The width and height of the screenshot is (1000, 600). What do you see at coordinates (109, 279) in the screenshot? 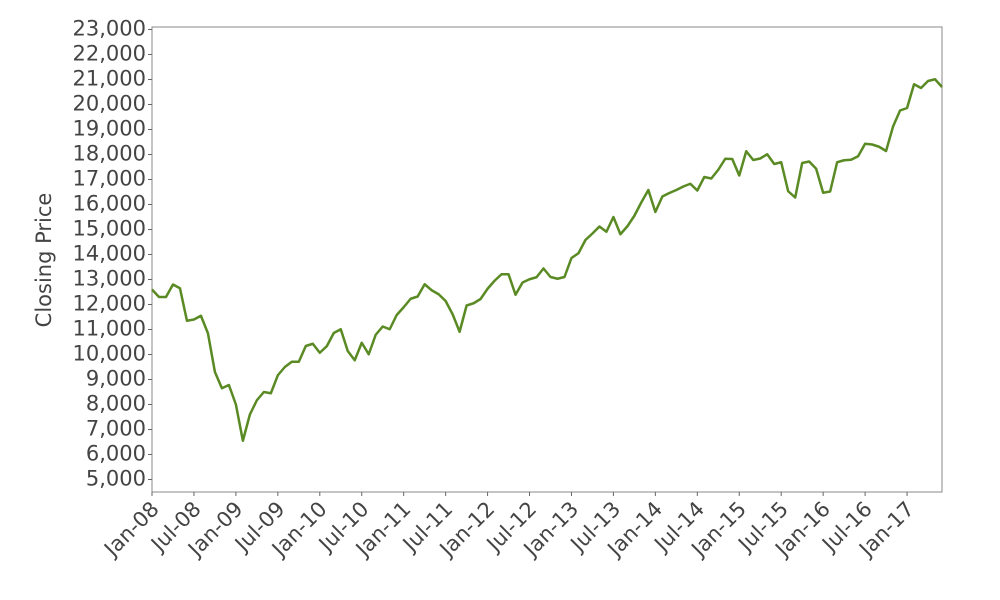
I see `y-tick-label: 13,000` at bounding box center [109, 279].